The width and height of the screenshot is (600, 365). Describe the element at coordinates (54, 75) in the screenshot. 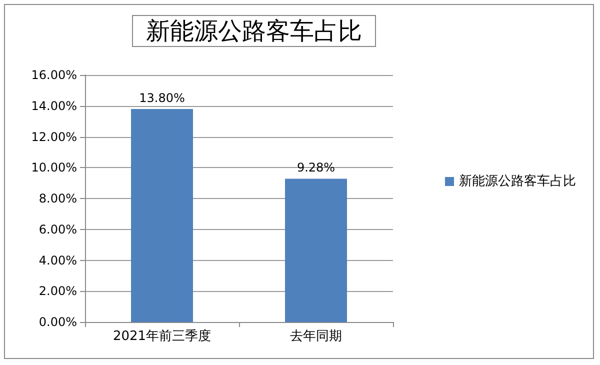

I see `y-tick-label: 16.00%` at that location.